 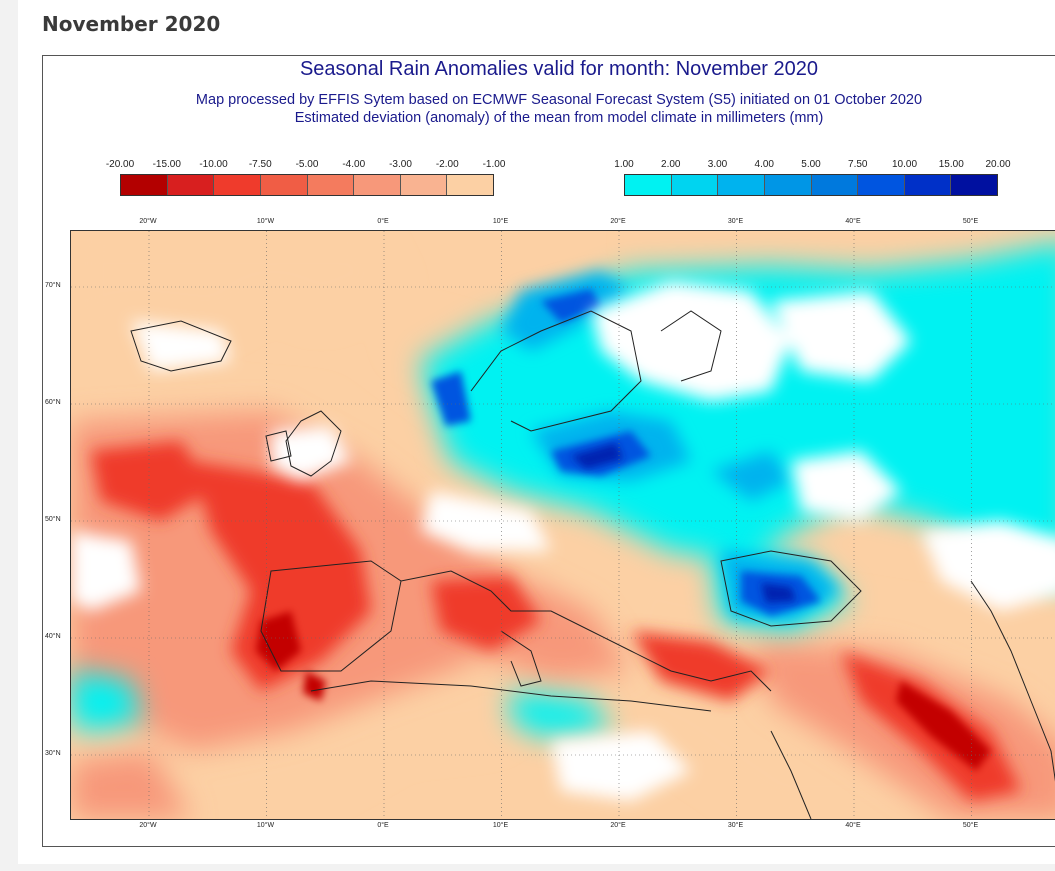 I want to click on legend-positive-label: 1.00, so click(x=624, y=164).